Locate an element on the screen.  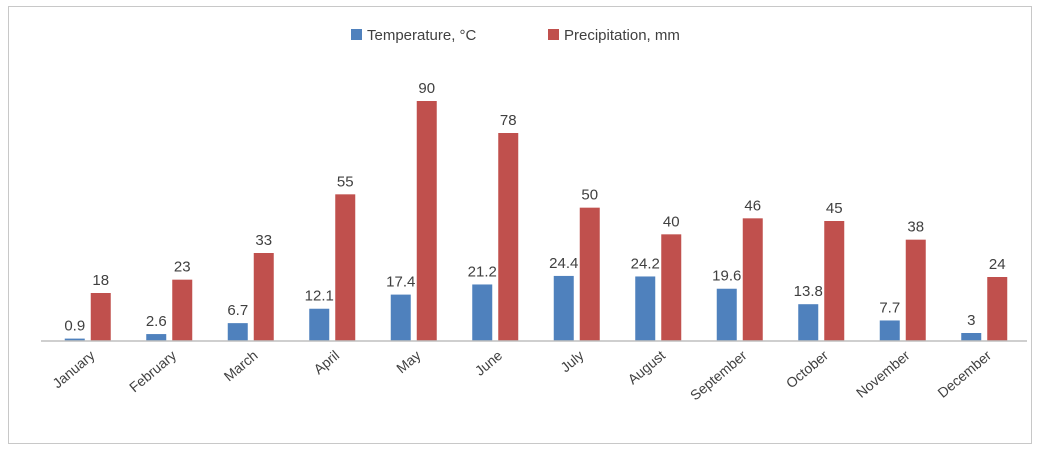
data-label-temperature: 3 is located at coordinates (971, 320).